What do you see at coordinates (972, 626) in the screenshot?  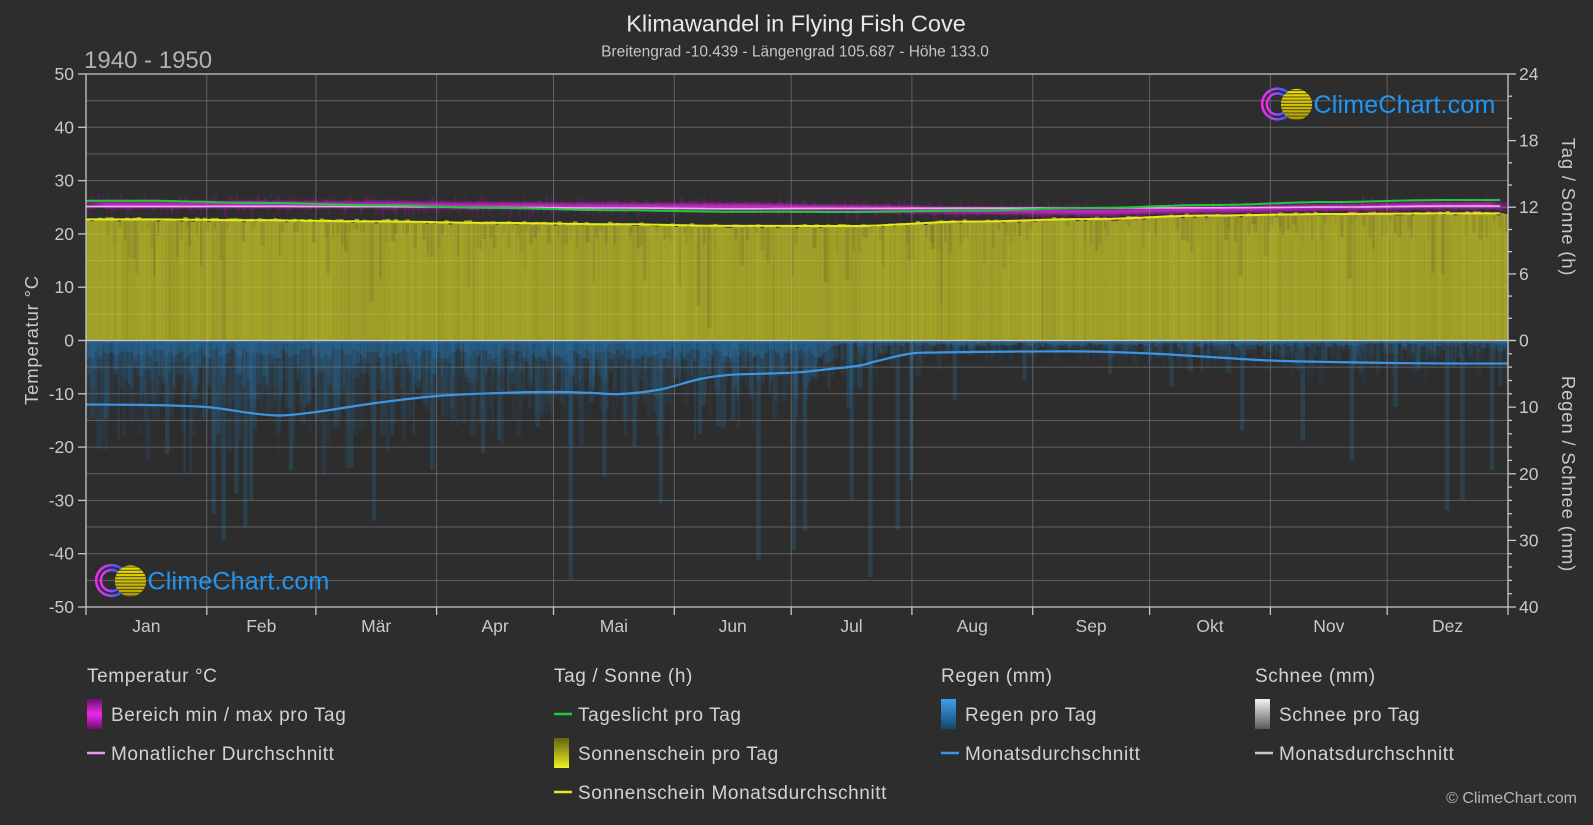 I see `svg-text: Aug` at bounding box center [972, 626].